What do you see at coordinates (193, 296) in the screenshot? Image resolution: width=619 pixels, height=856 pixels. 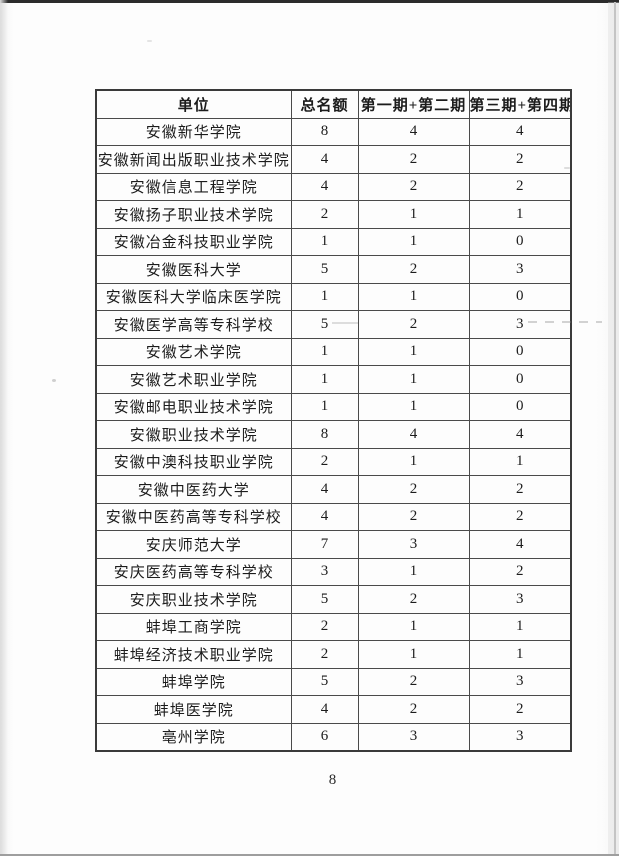 I see `unit-cell: 安徽医科大学临床医学院` at bounding box center [193, 296].